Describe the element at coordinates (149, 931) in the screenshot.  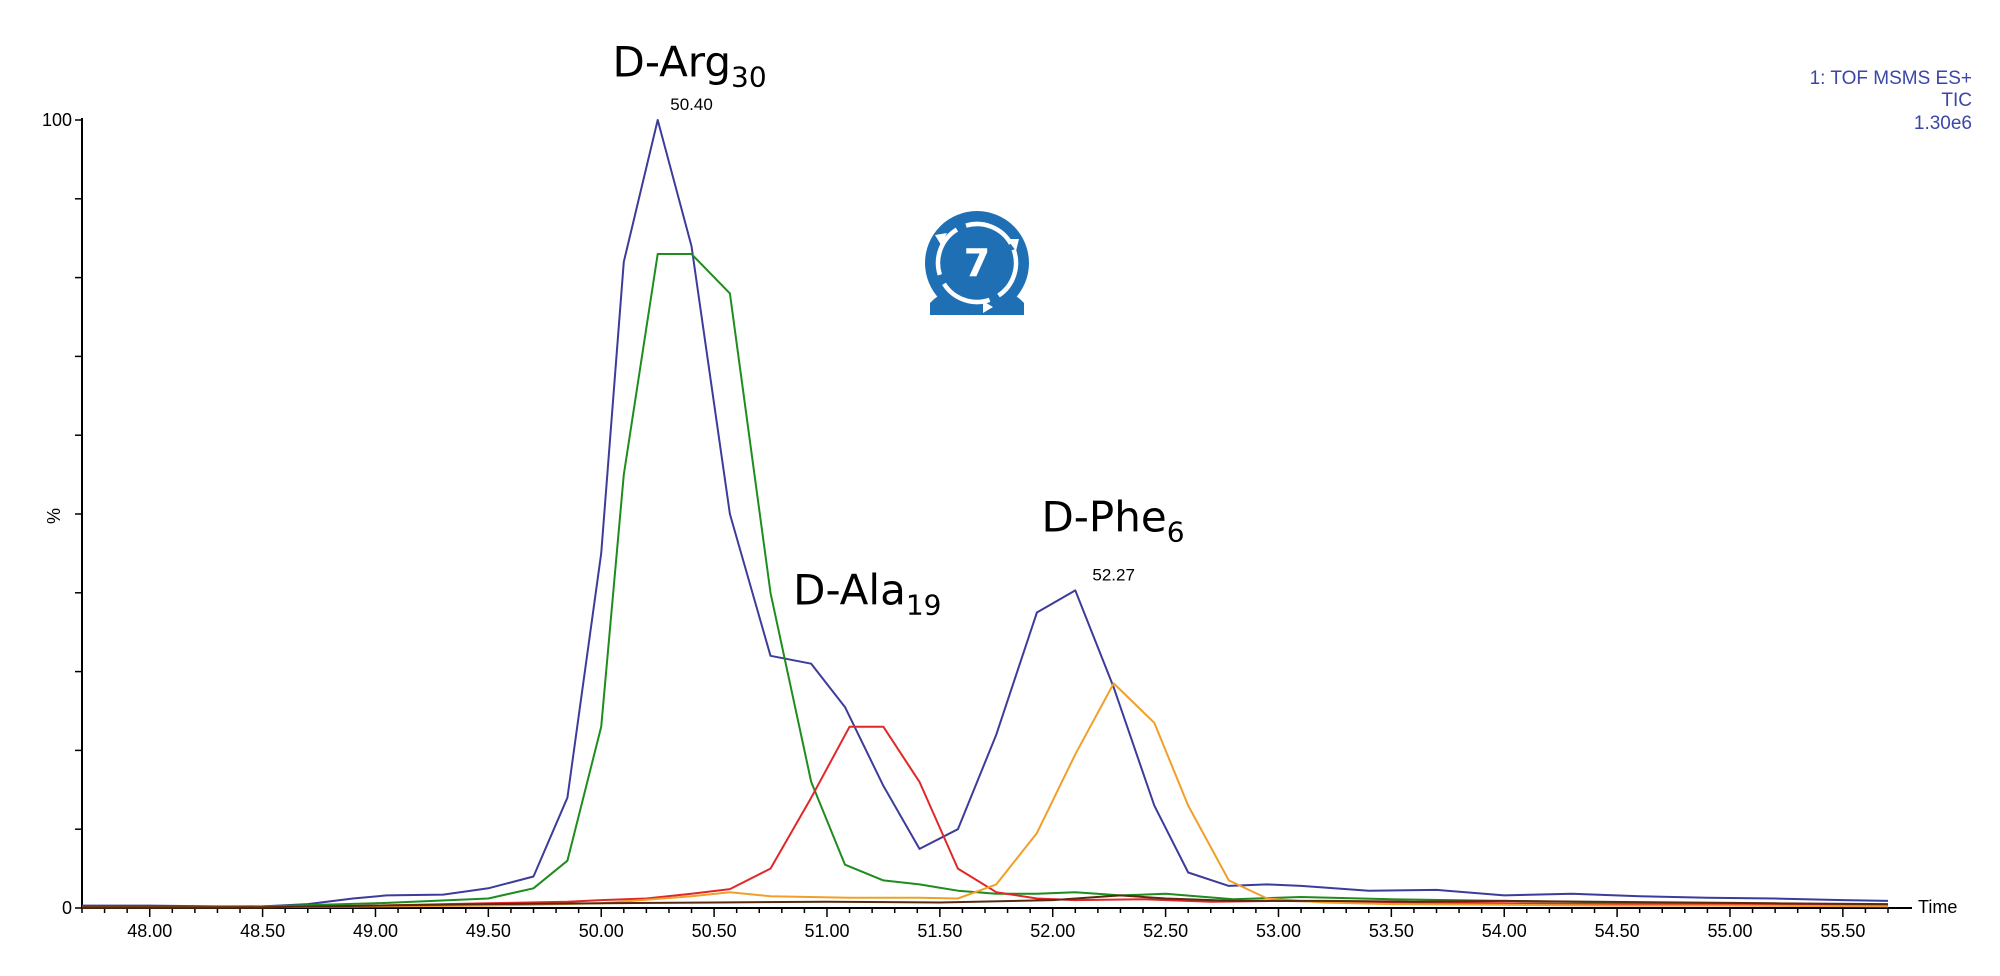
I see `x-tick-label: 48.00` at that location.